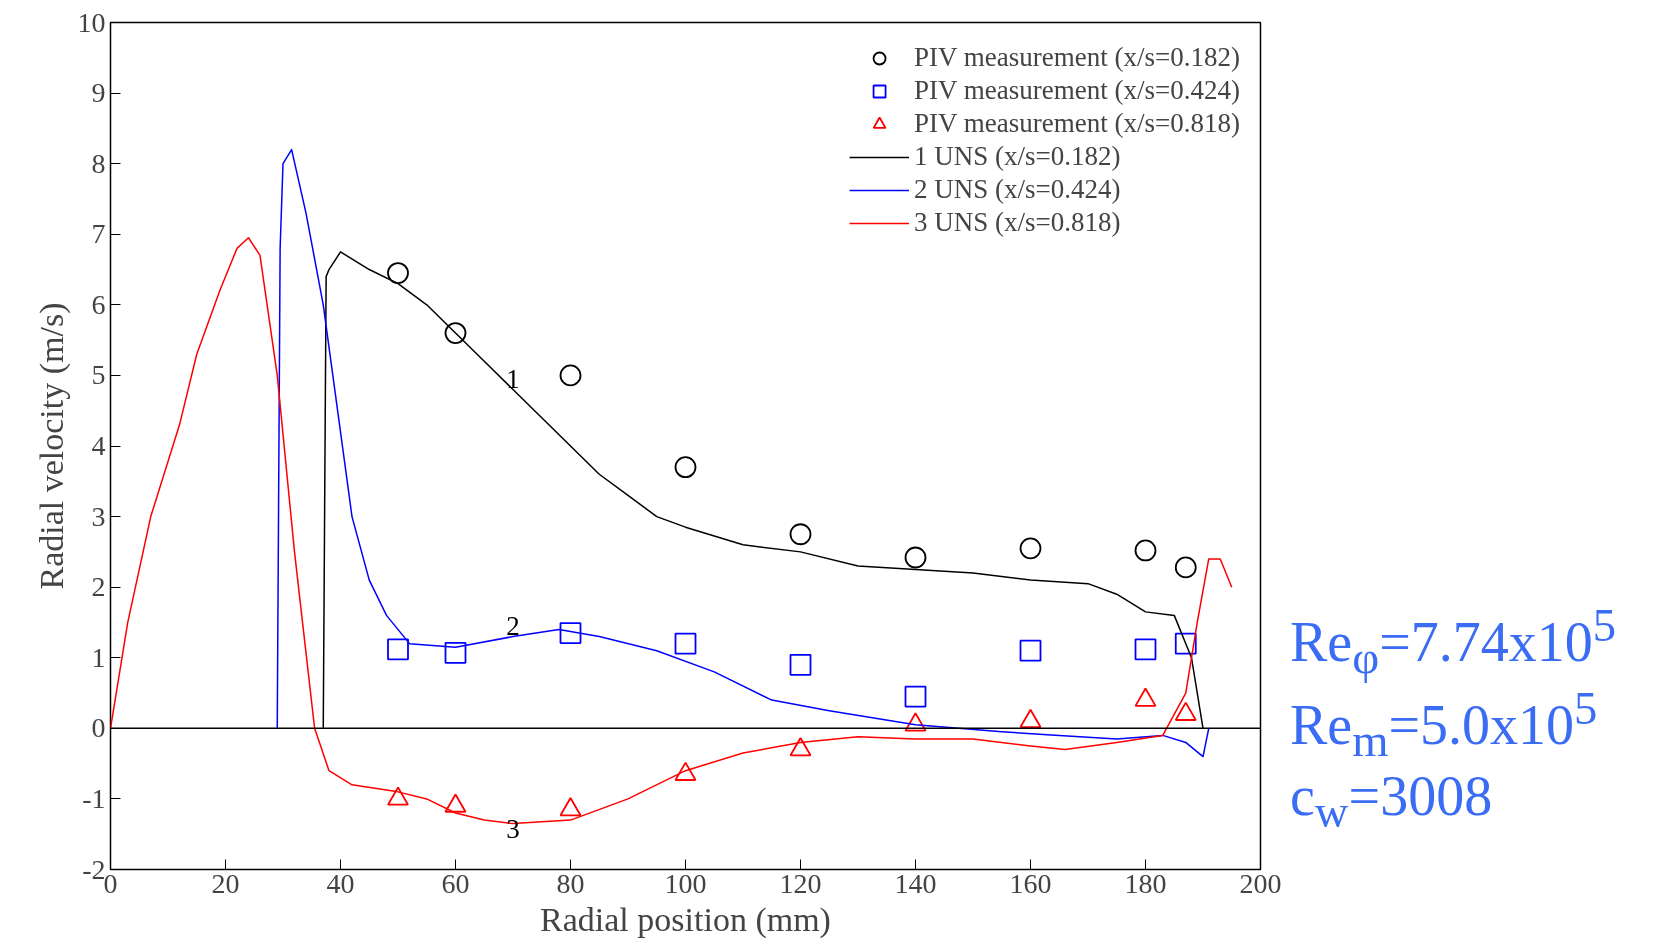  What do you see at coordinates (1077, 123) in the screenshot?
I see `legend-label: PIV measurement (x/s=0.818)` at bounding box center [1077, 123].